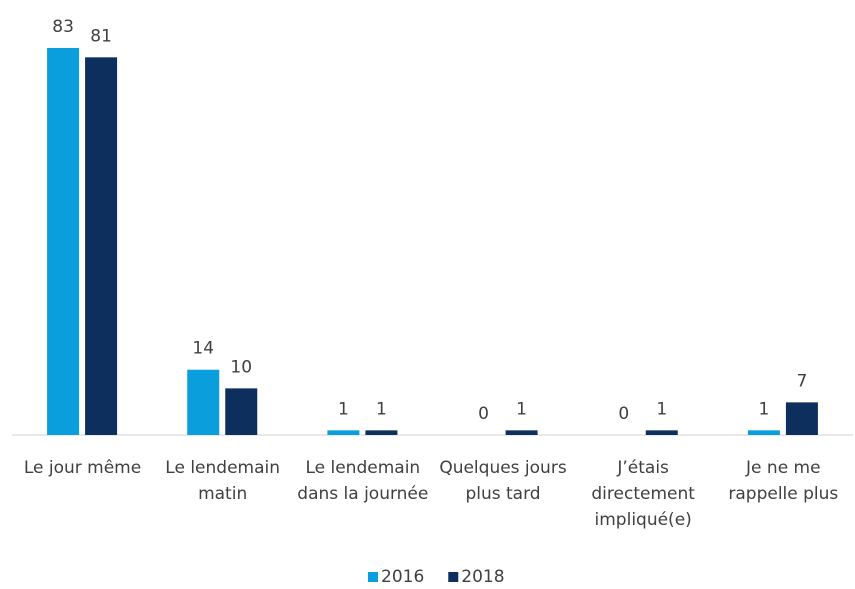 Image resolution: width=855 pixels, height=589 pixels. Describe the element at coordinates (203, 349) in the screenshot. I see `value-label: 14` at that location.